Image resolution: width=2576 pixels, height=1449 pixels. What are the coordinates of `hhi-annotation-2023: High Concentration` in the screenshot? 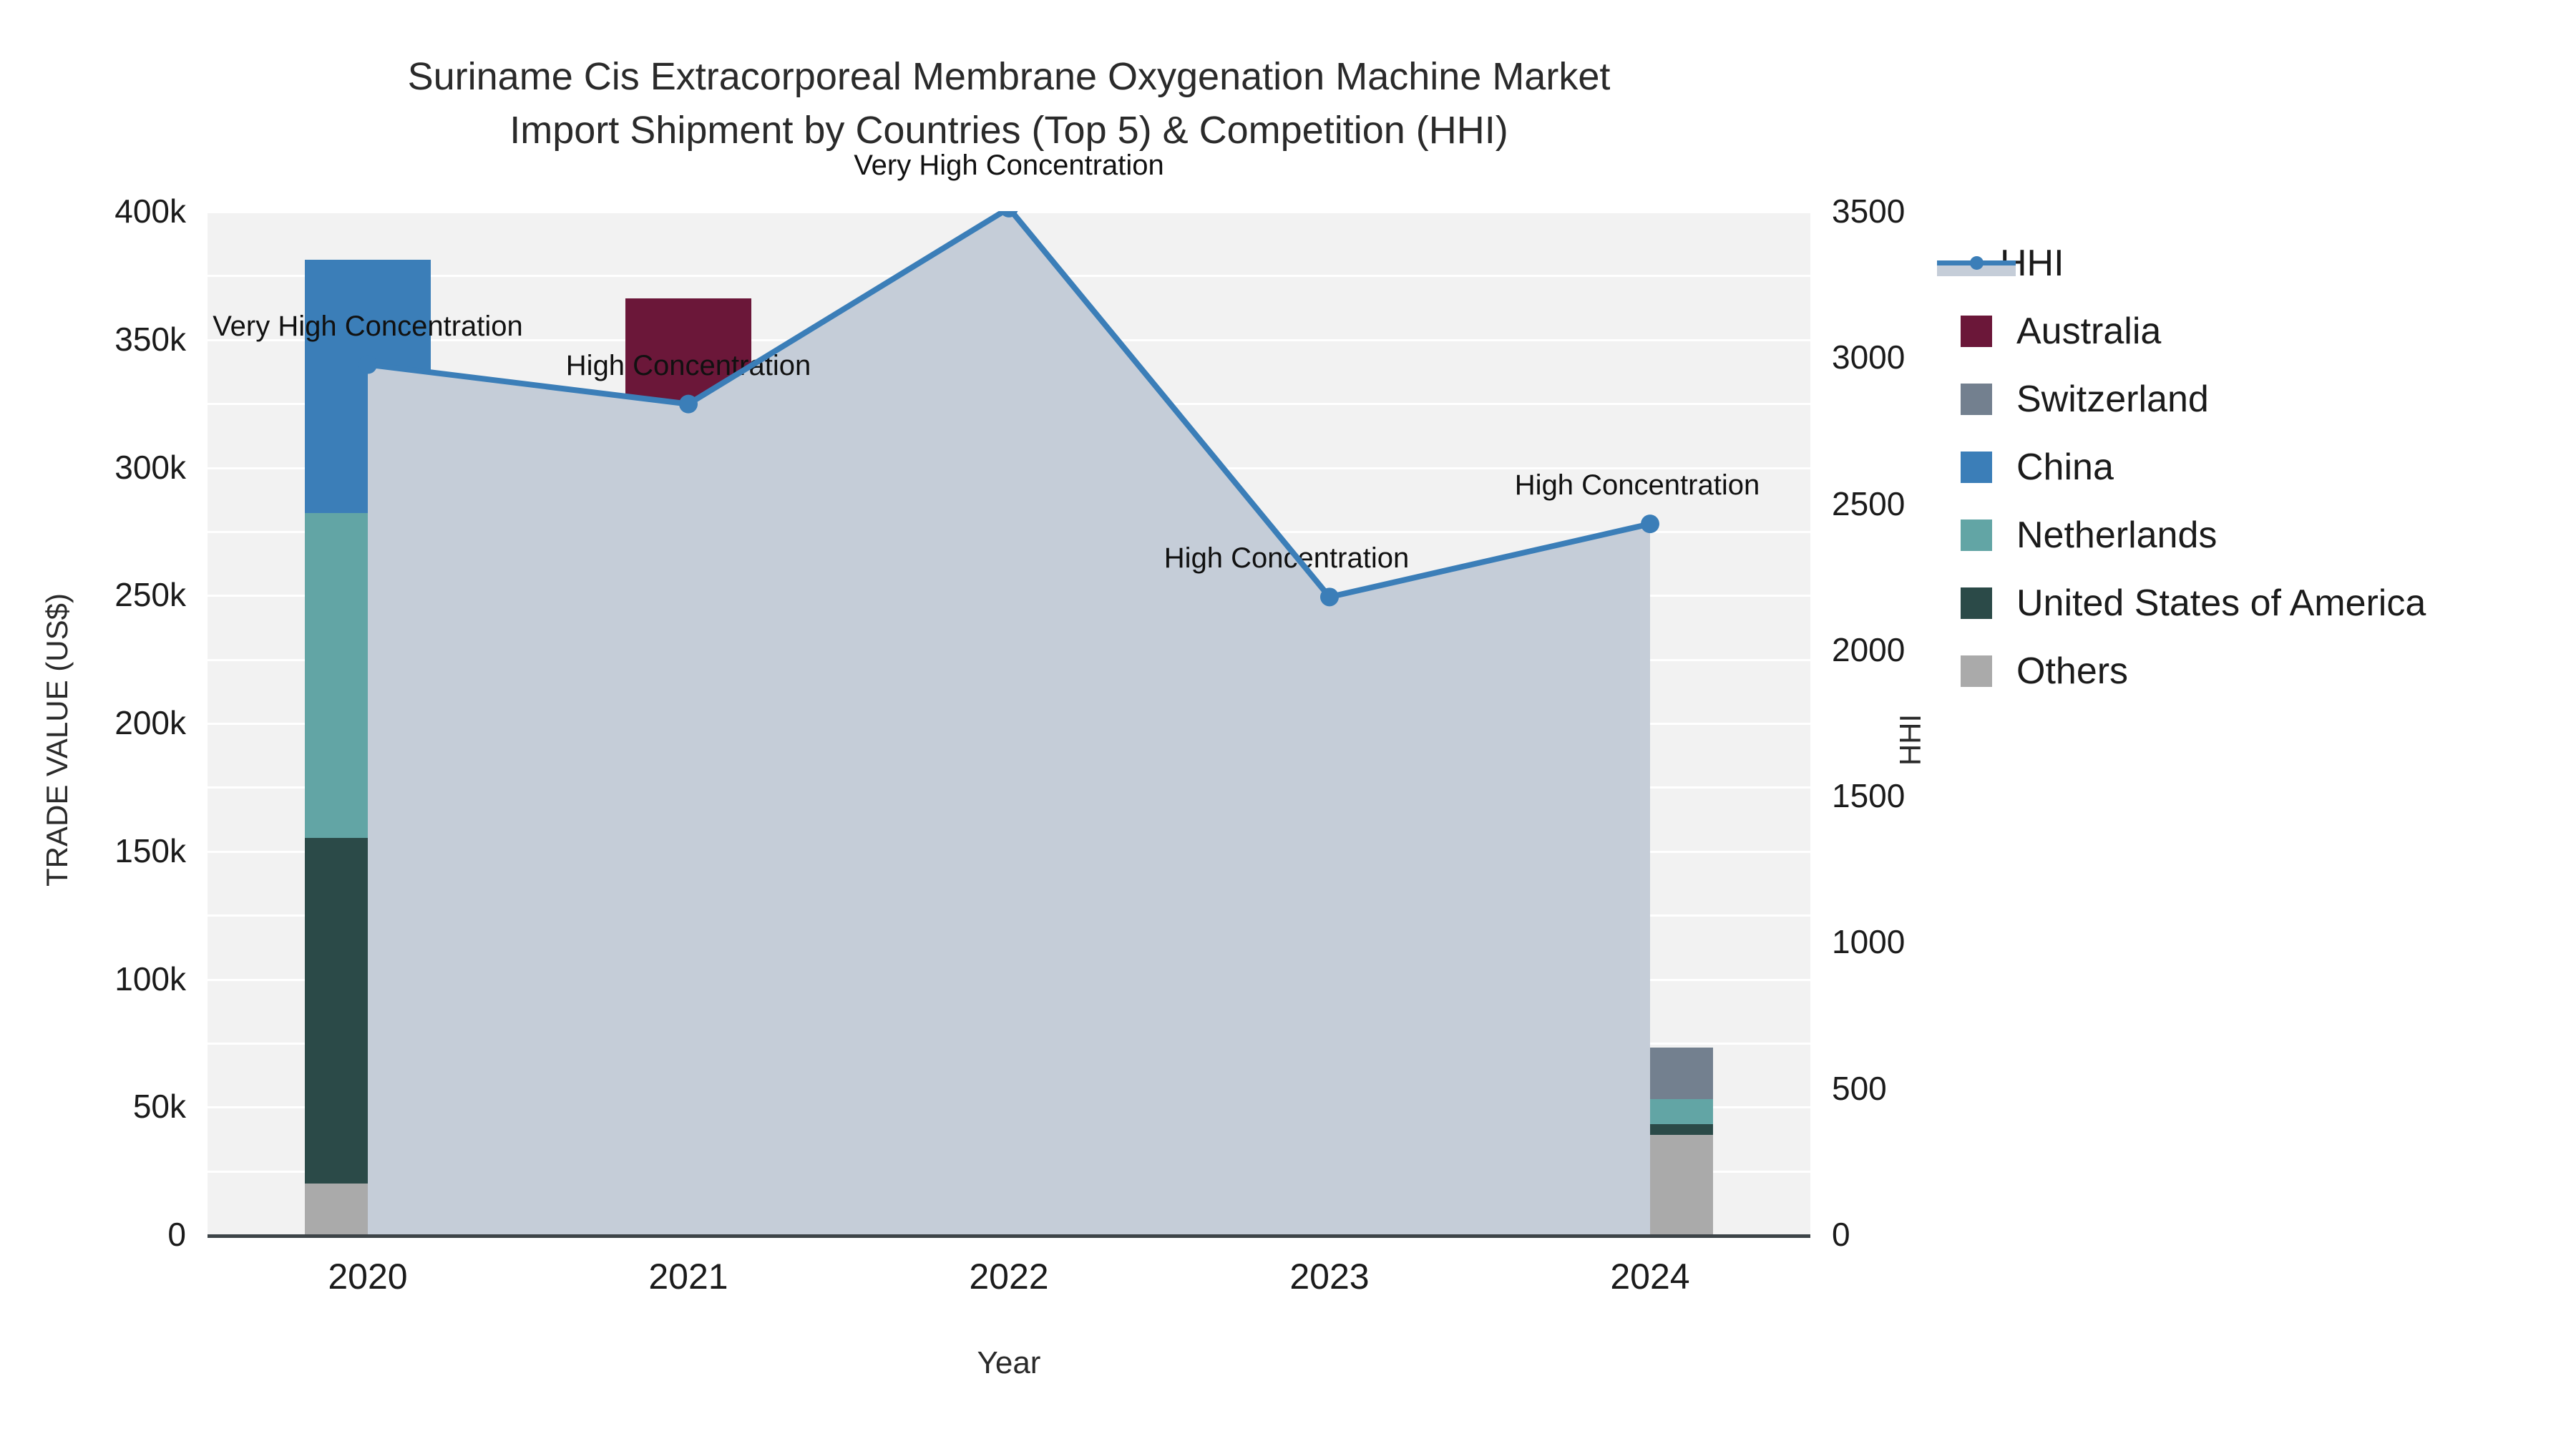 It's located at (1286, 558).